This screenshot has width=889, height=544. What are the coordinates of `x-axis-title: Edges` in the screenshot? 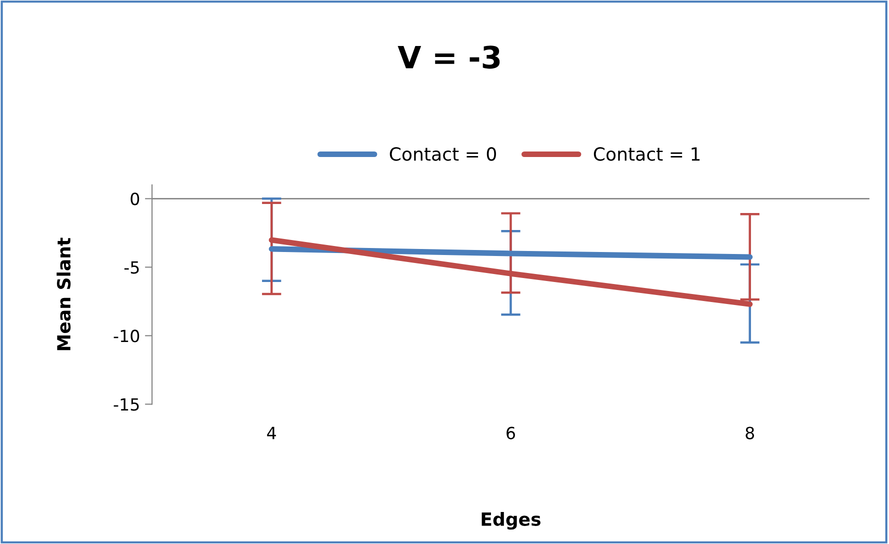 It's located at (511, 521).